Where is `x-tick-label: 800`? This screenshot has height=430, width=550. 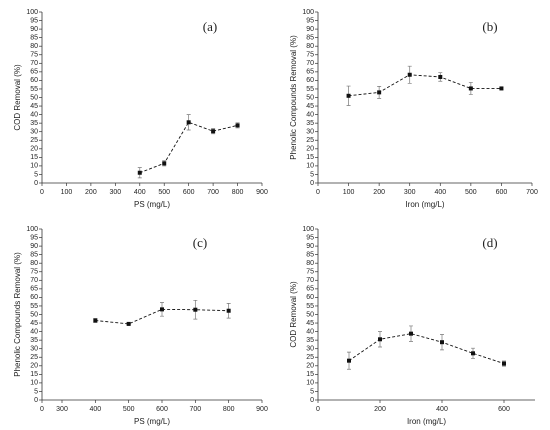 x-tick-label: 800 is located at coordinates (238, 192).